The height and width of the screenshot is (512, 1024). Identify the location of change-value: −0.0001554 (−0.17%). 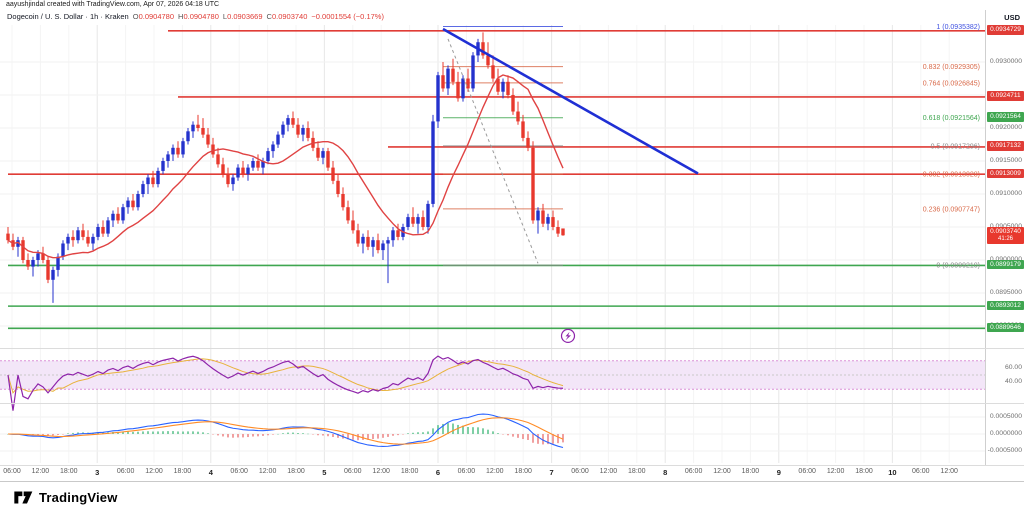
(347, 16).